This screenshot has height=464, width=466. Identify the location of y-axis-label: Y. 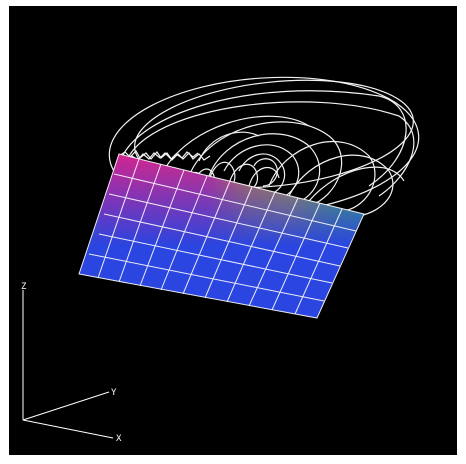
(114, 393).